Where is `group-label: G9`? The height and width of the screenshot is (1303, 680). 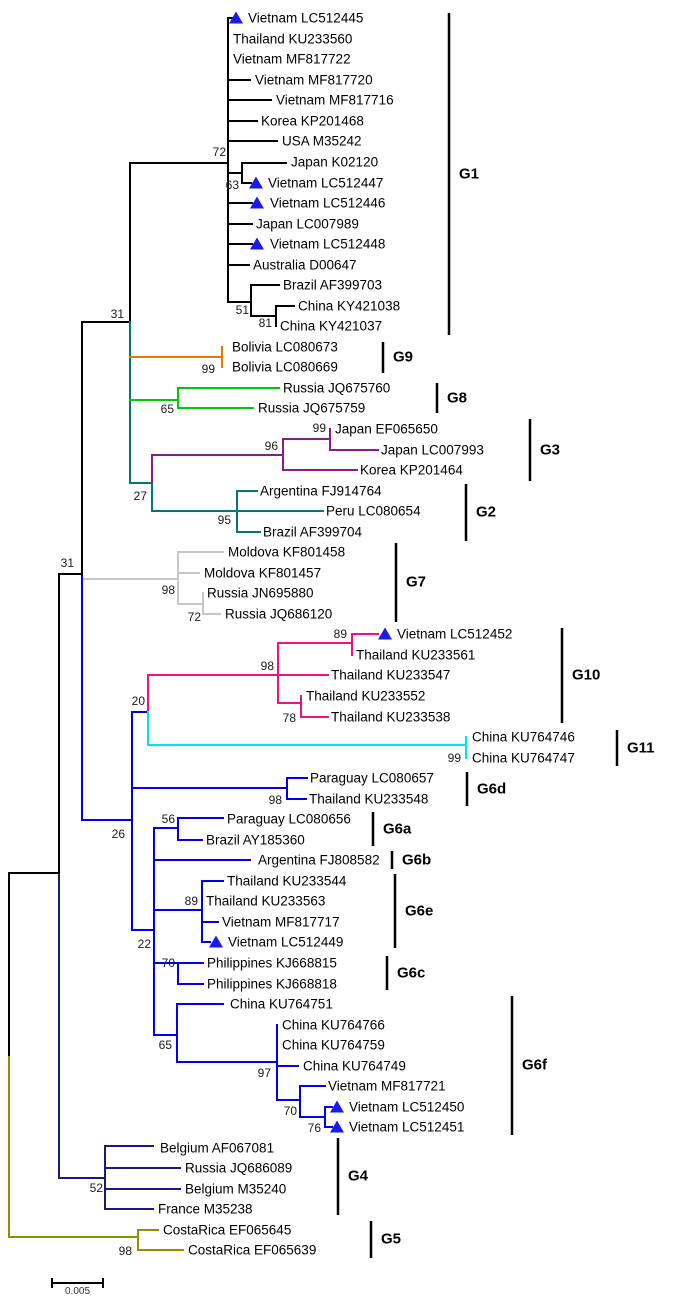 group-label: G9 is located at coordinates (403, 357).